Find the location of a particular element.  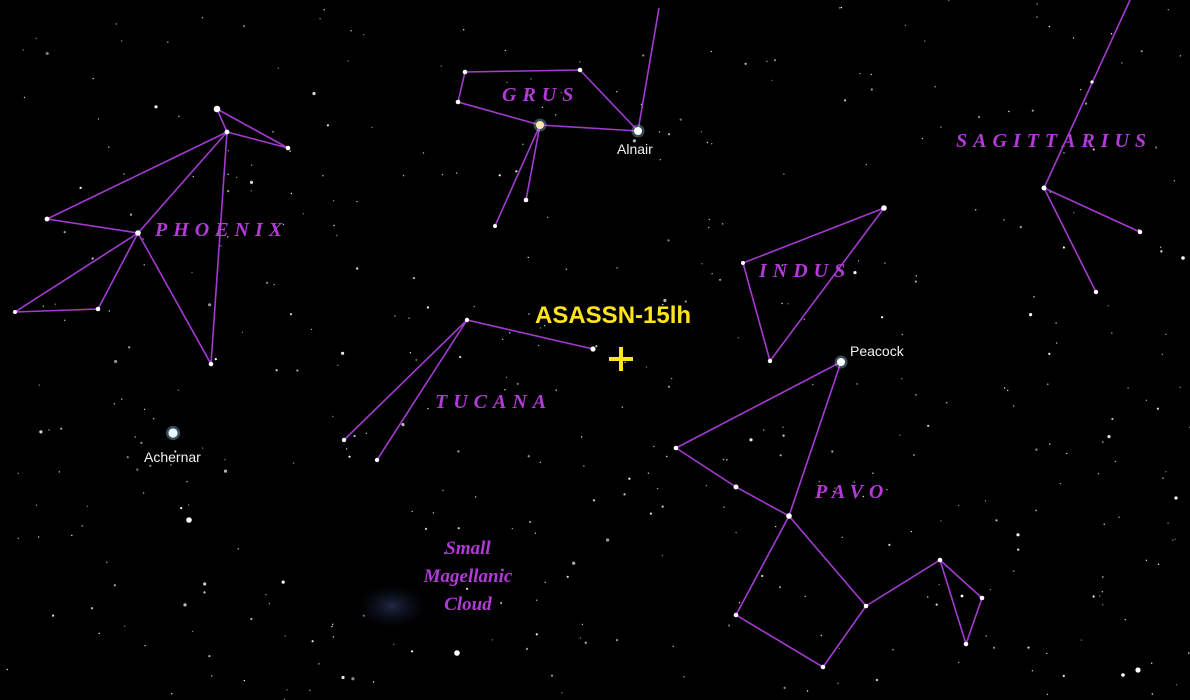

grus-lines is located at coordinates (548, 100).